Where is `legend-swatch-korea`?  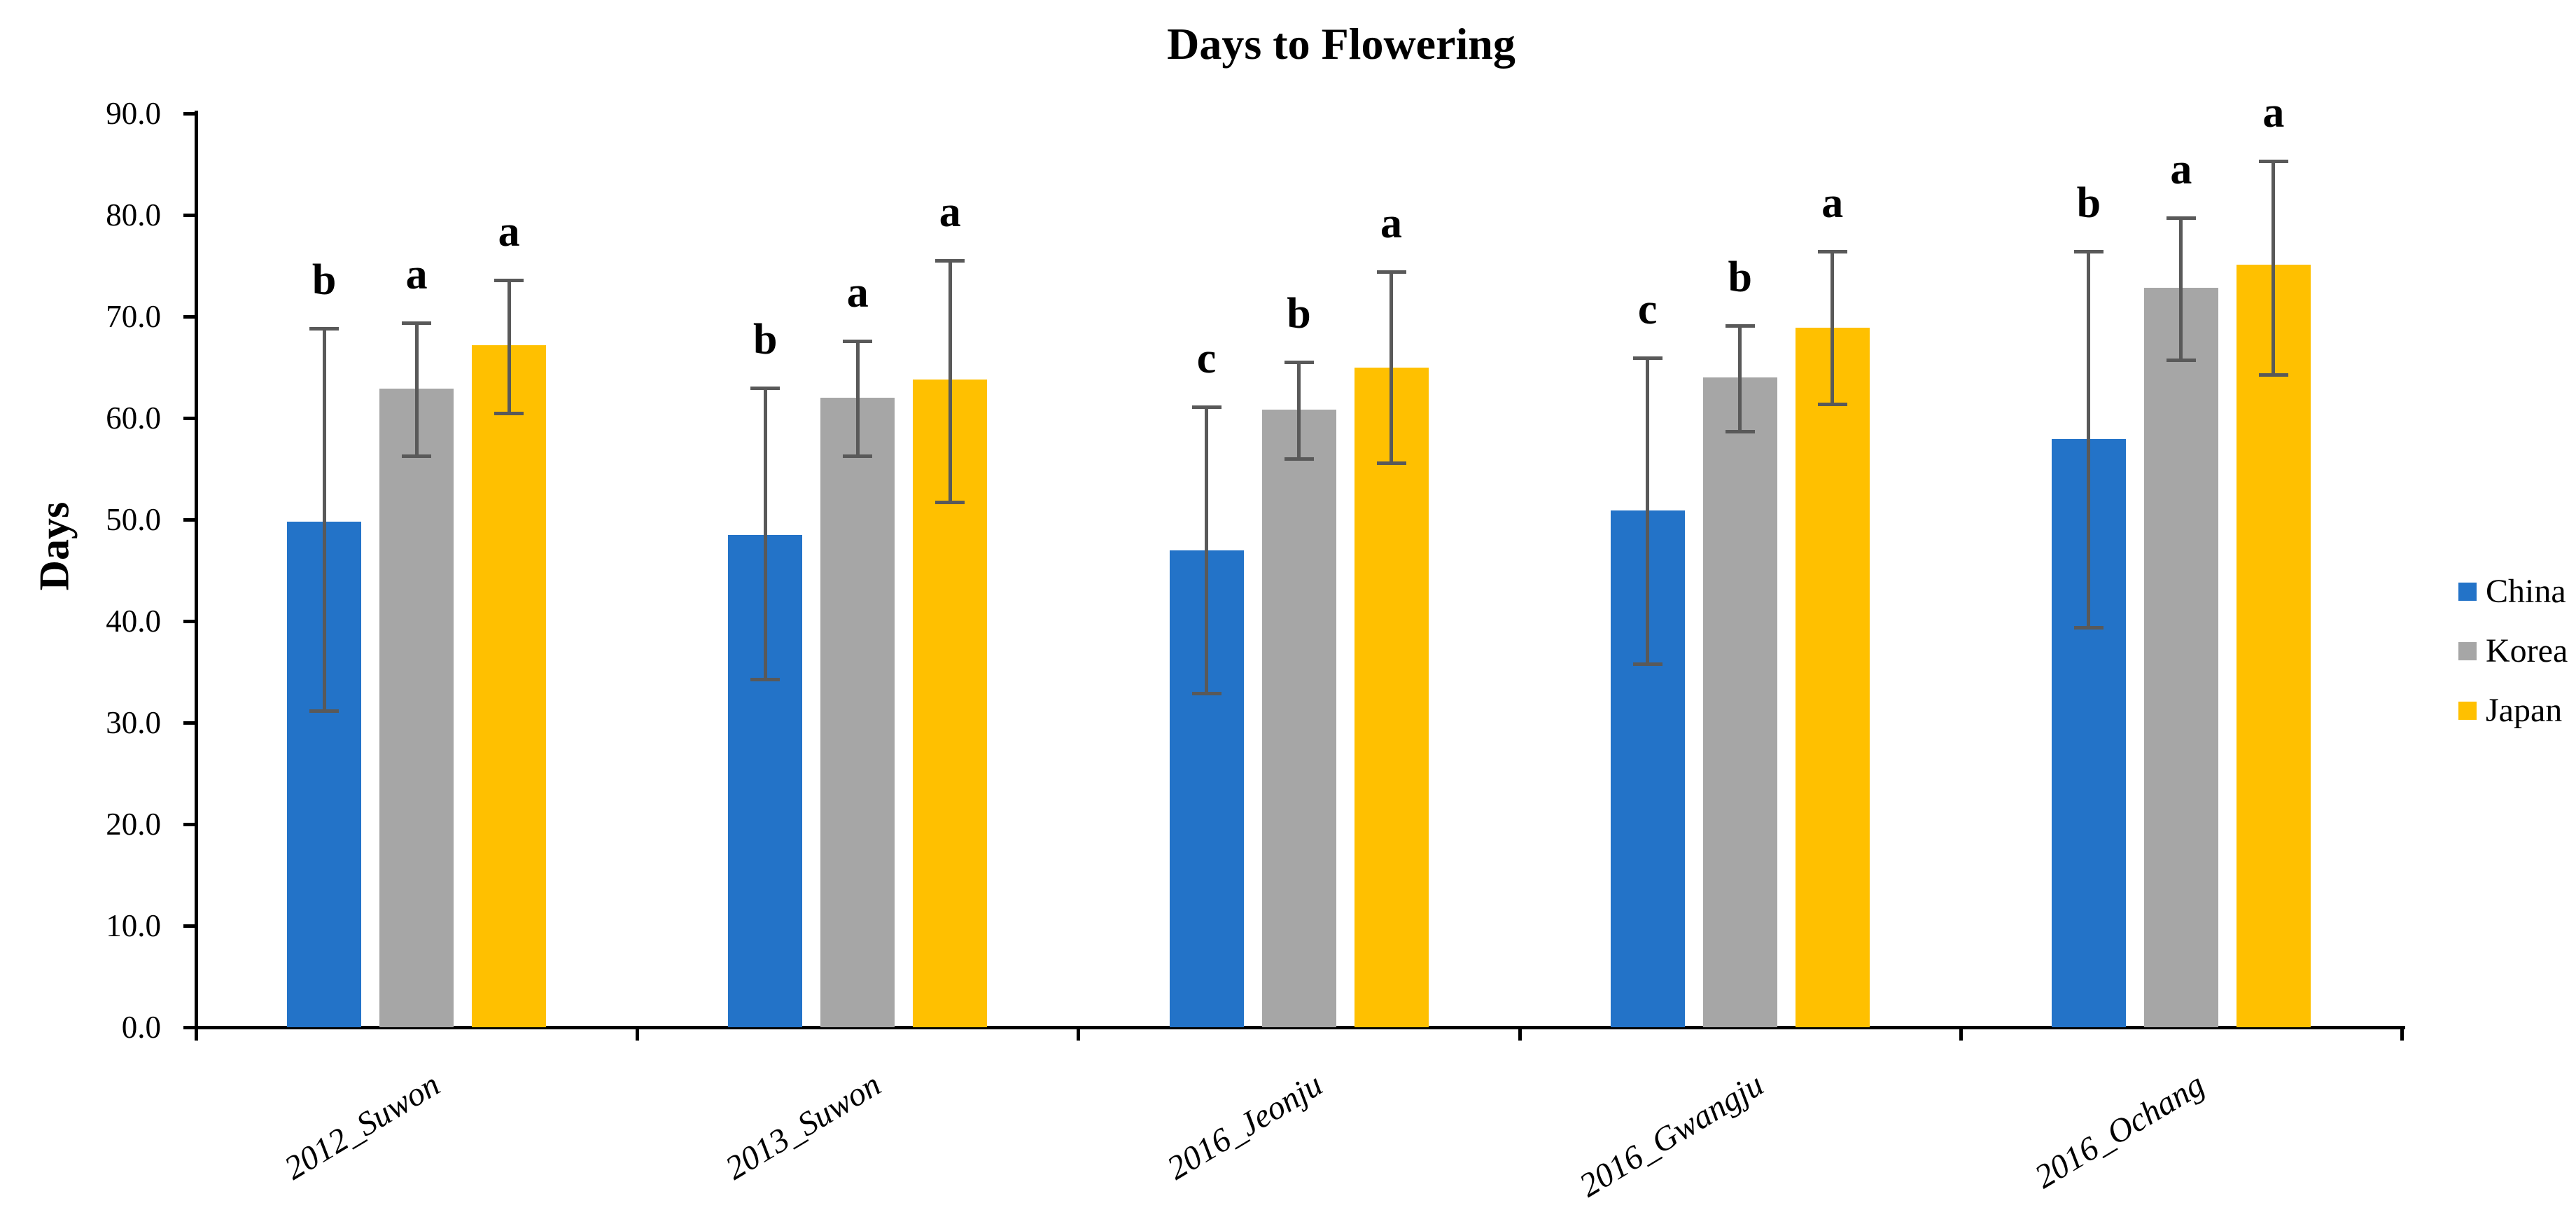 legend-swatch-korea is located at coordinates (2467, 651).